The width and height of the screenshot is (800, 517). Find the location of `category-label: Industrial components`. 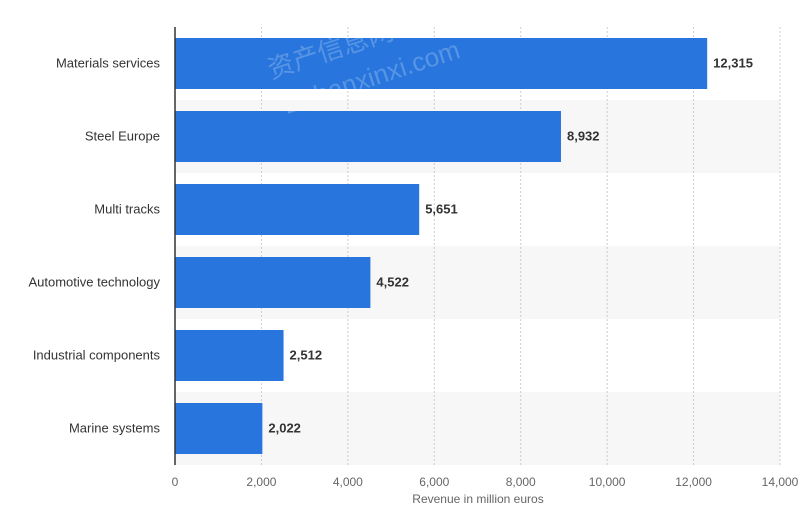

category-label: Industrial components is located at coordinates (97, 355).